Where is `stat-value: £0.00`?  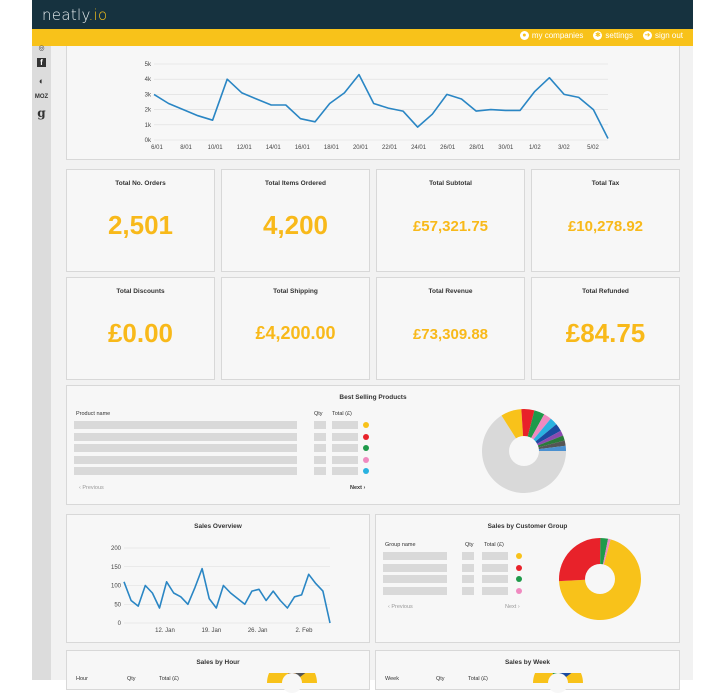 stat-value: £0.00 is located at coordinates (140, 333).